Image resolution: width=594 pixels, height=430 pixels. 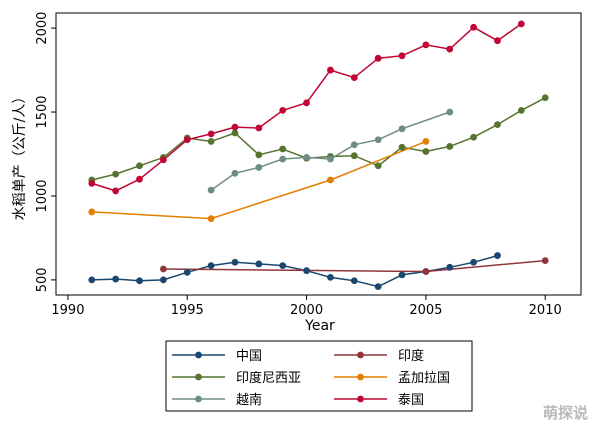 What do you see at coordinates (411, 356) in the screenshot?
I see `legend-label: 印度` at bounding box center [411, 356].